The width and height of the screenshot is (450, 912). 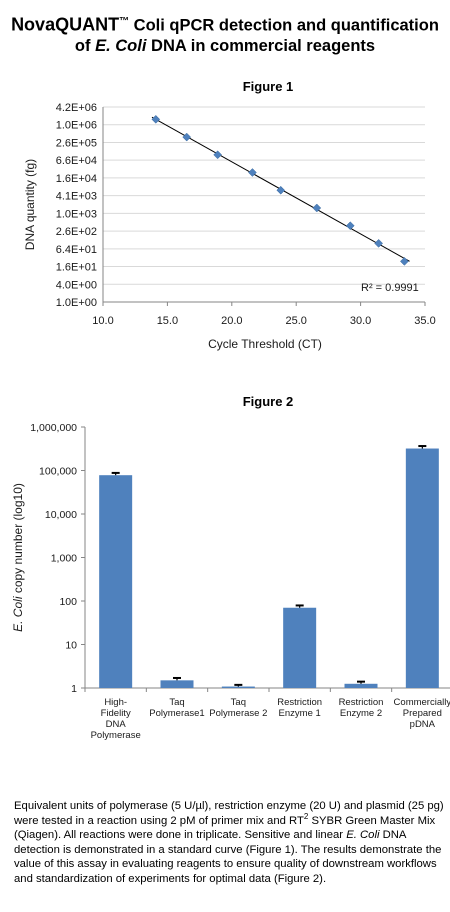 What do you see at coordinates (306, 816) in the screenshot?
I see `caption-superscript: 2` at bounding box center [306, 816].